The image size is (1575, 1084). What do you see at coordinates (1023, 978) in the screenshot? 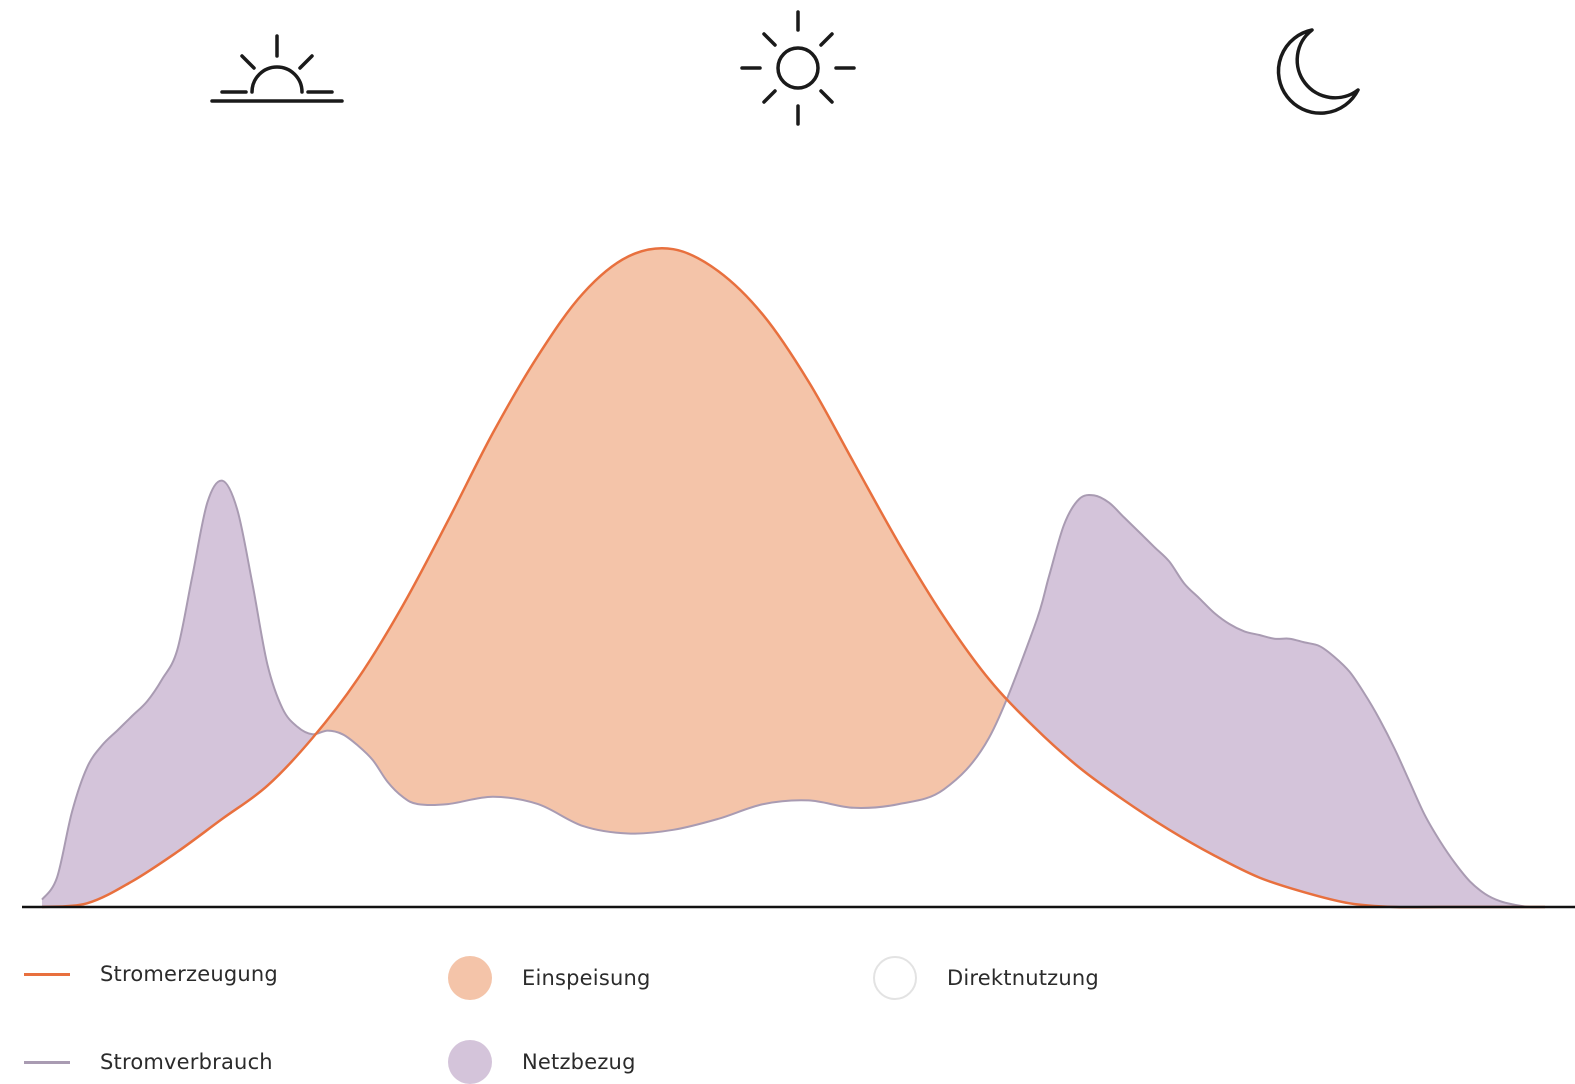
I see `legend-label-direct-use: Direktnutzung` at bounding box center [1023, 978].